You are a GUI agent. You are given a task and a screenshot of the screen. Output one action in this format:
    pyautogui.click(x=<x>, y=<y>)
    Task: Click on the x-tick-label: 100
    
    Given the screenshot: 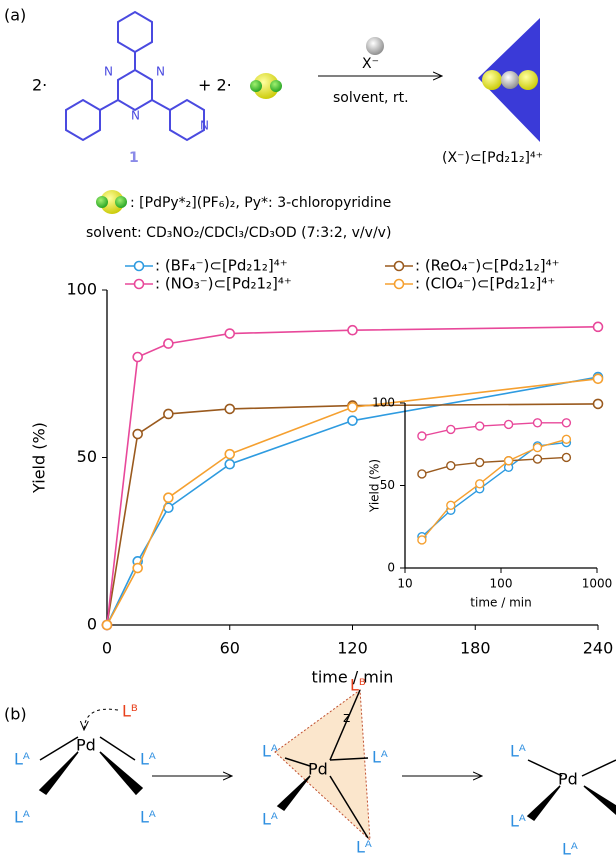 What is the action you would take?
    pyautogui.click(x=501, y=584)
    